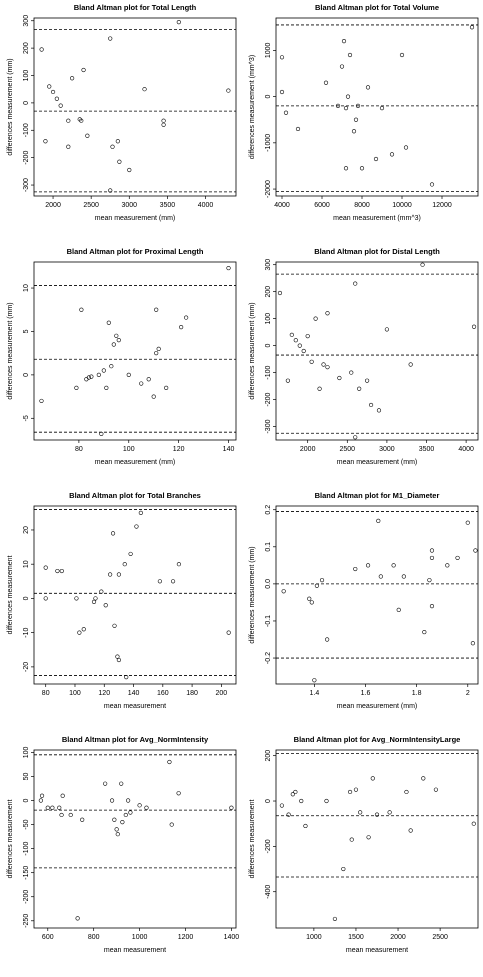 This screenshot has width=483, height=977. What do you see at coordinates (104, 693) in the screenshot?
I see `x-tick-label: 120` at bounding box center [104, 693].